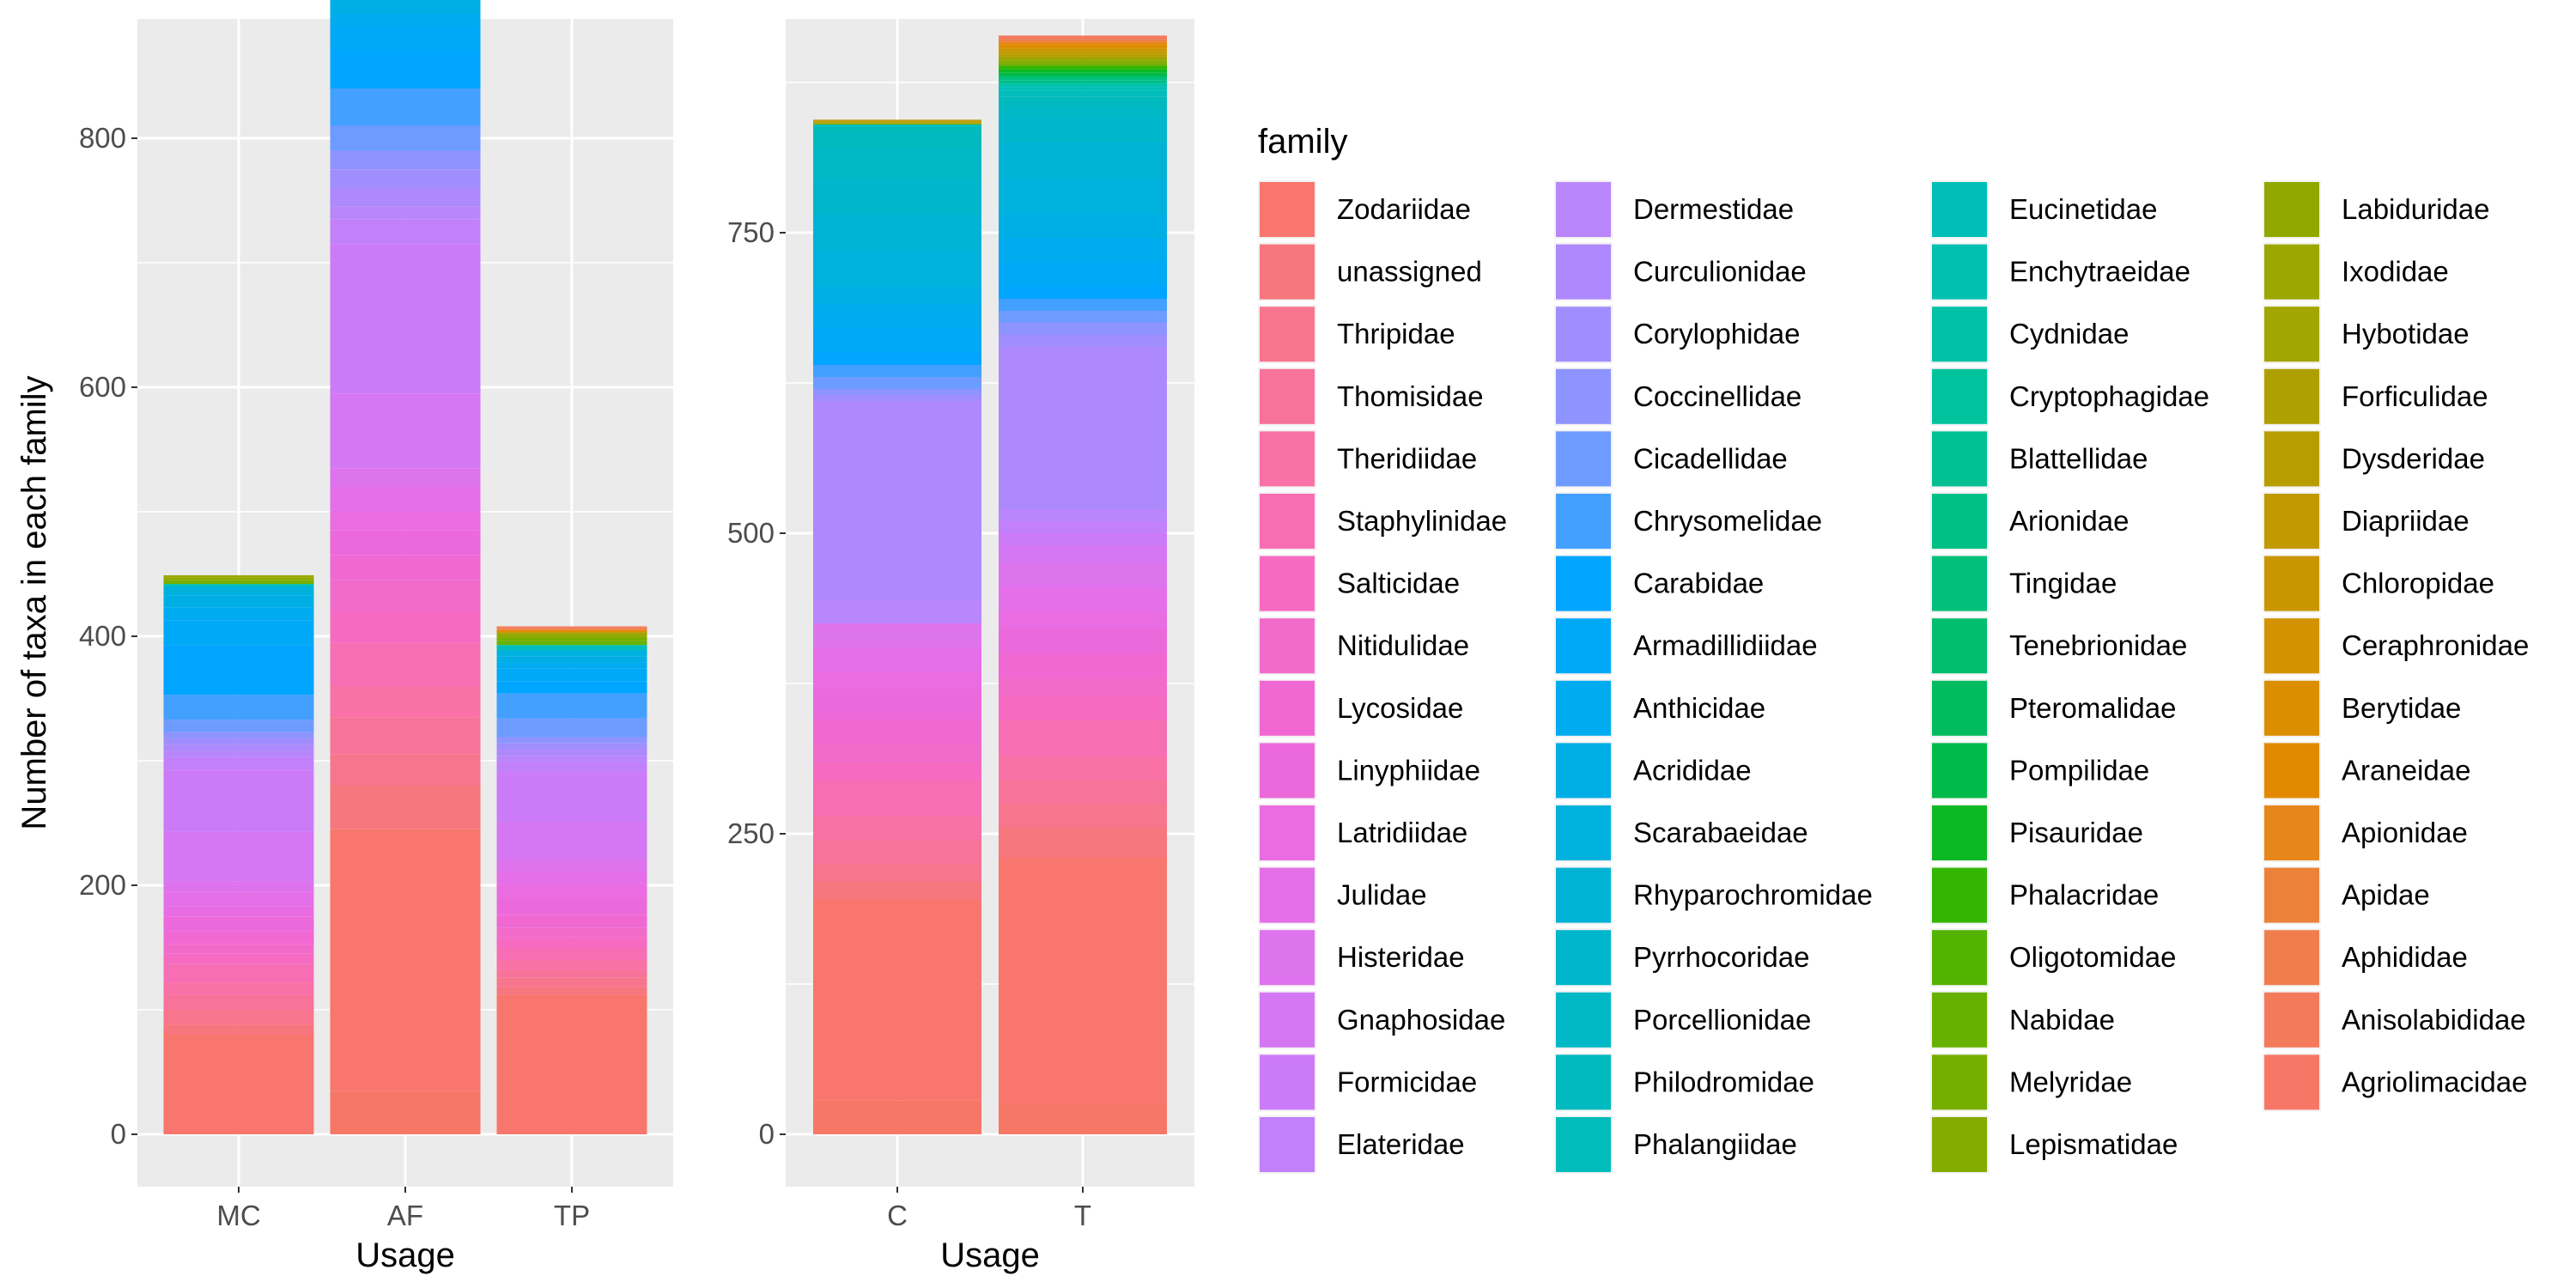 The width and height of the screenshot is (2576, 1288). I want to click on bar-segment-theridiidae, so click(897, 828).